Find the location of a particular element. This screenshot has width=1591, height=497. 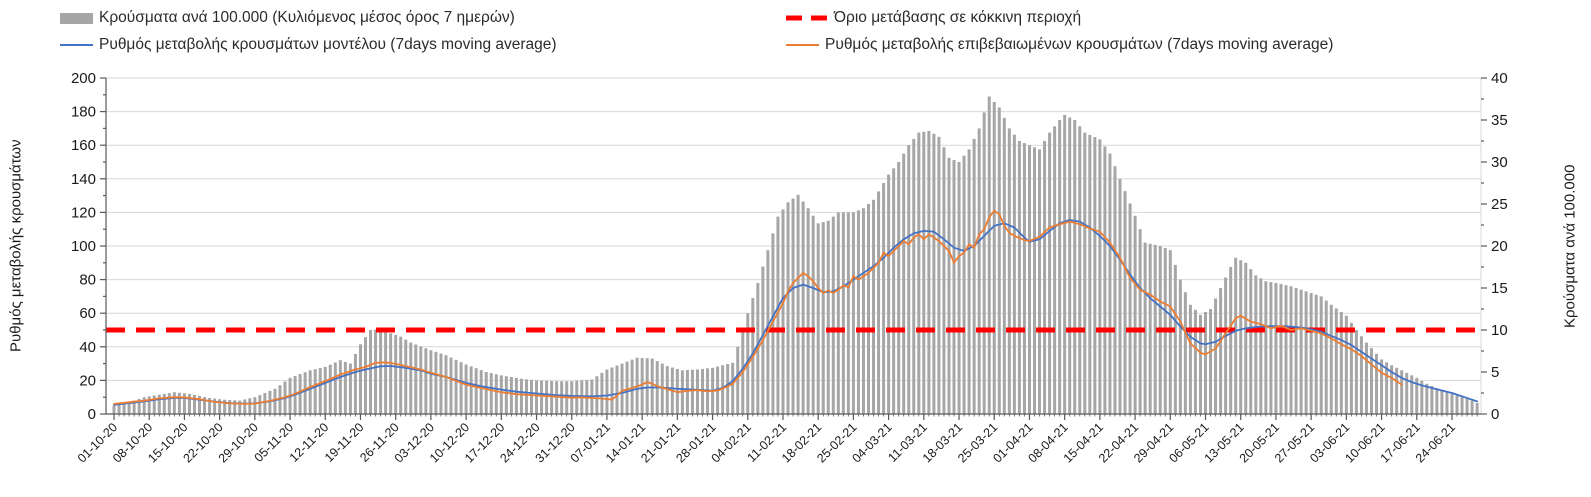

red-dashed-swatch-icon is located at coordinates (807, 18).